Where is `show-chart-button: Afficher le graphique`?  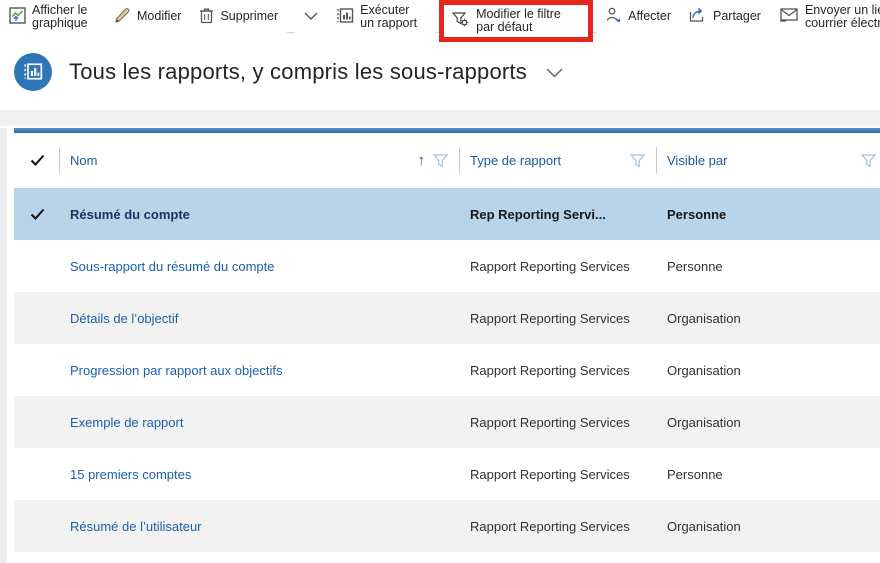
show-chart-button: Afficher le graphique is located at coordinates (52, 16).